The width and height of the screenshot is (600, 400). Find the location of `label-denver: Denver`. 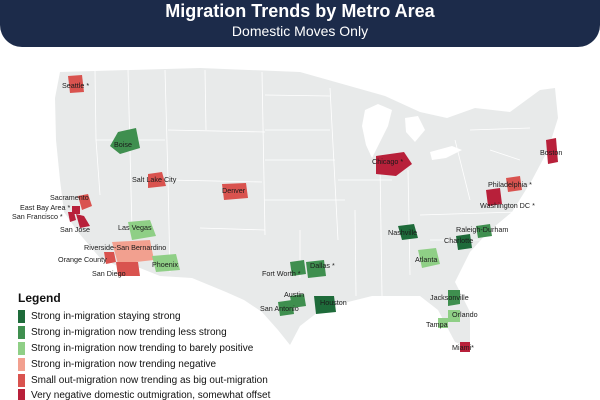

label-denver: Denver is located at coordinates (234, 190).